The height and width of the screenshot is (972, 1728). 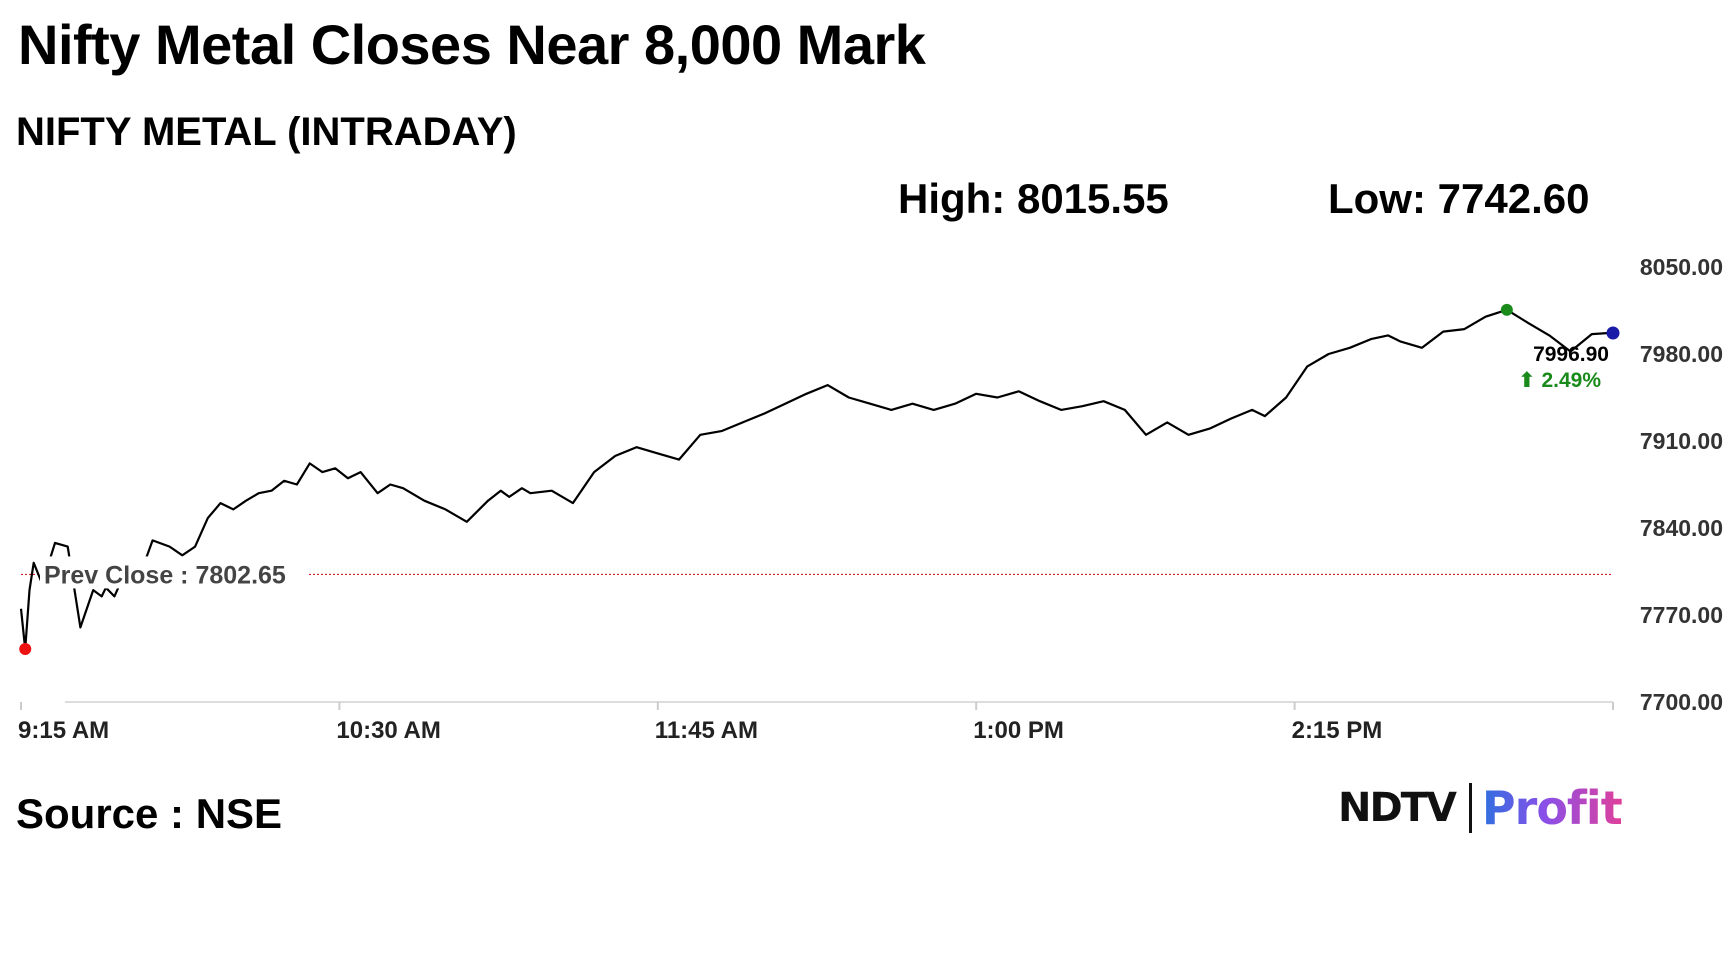 I want to click on logo-profit-text: Profit, so click(x=1552, y=808).